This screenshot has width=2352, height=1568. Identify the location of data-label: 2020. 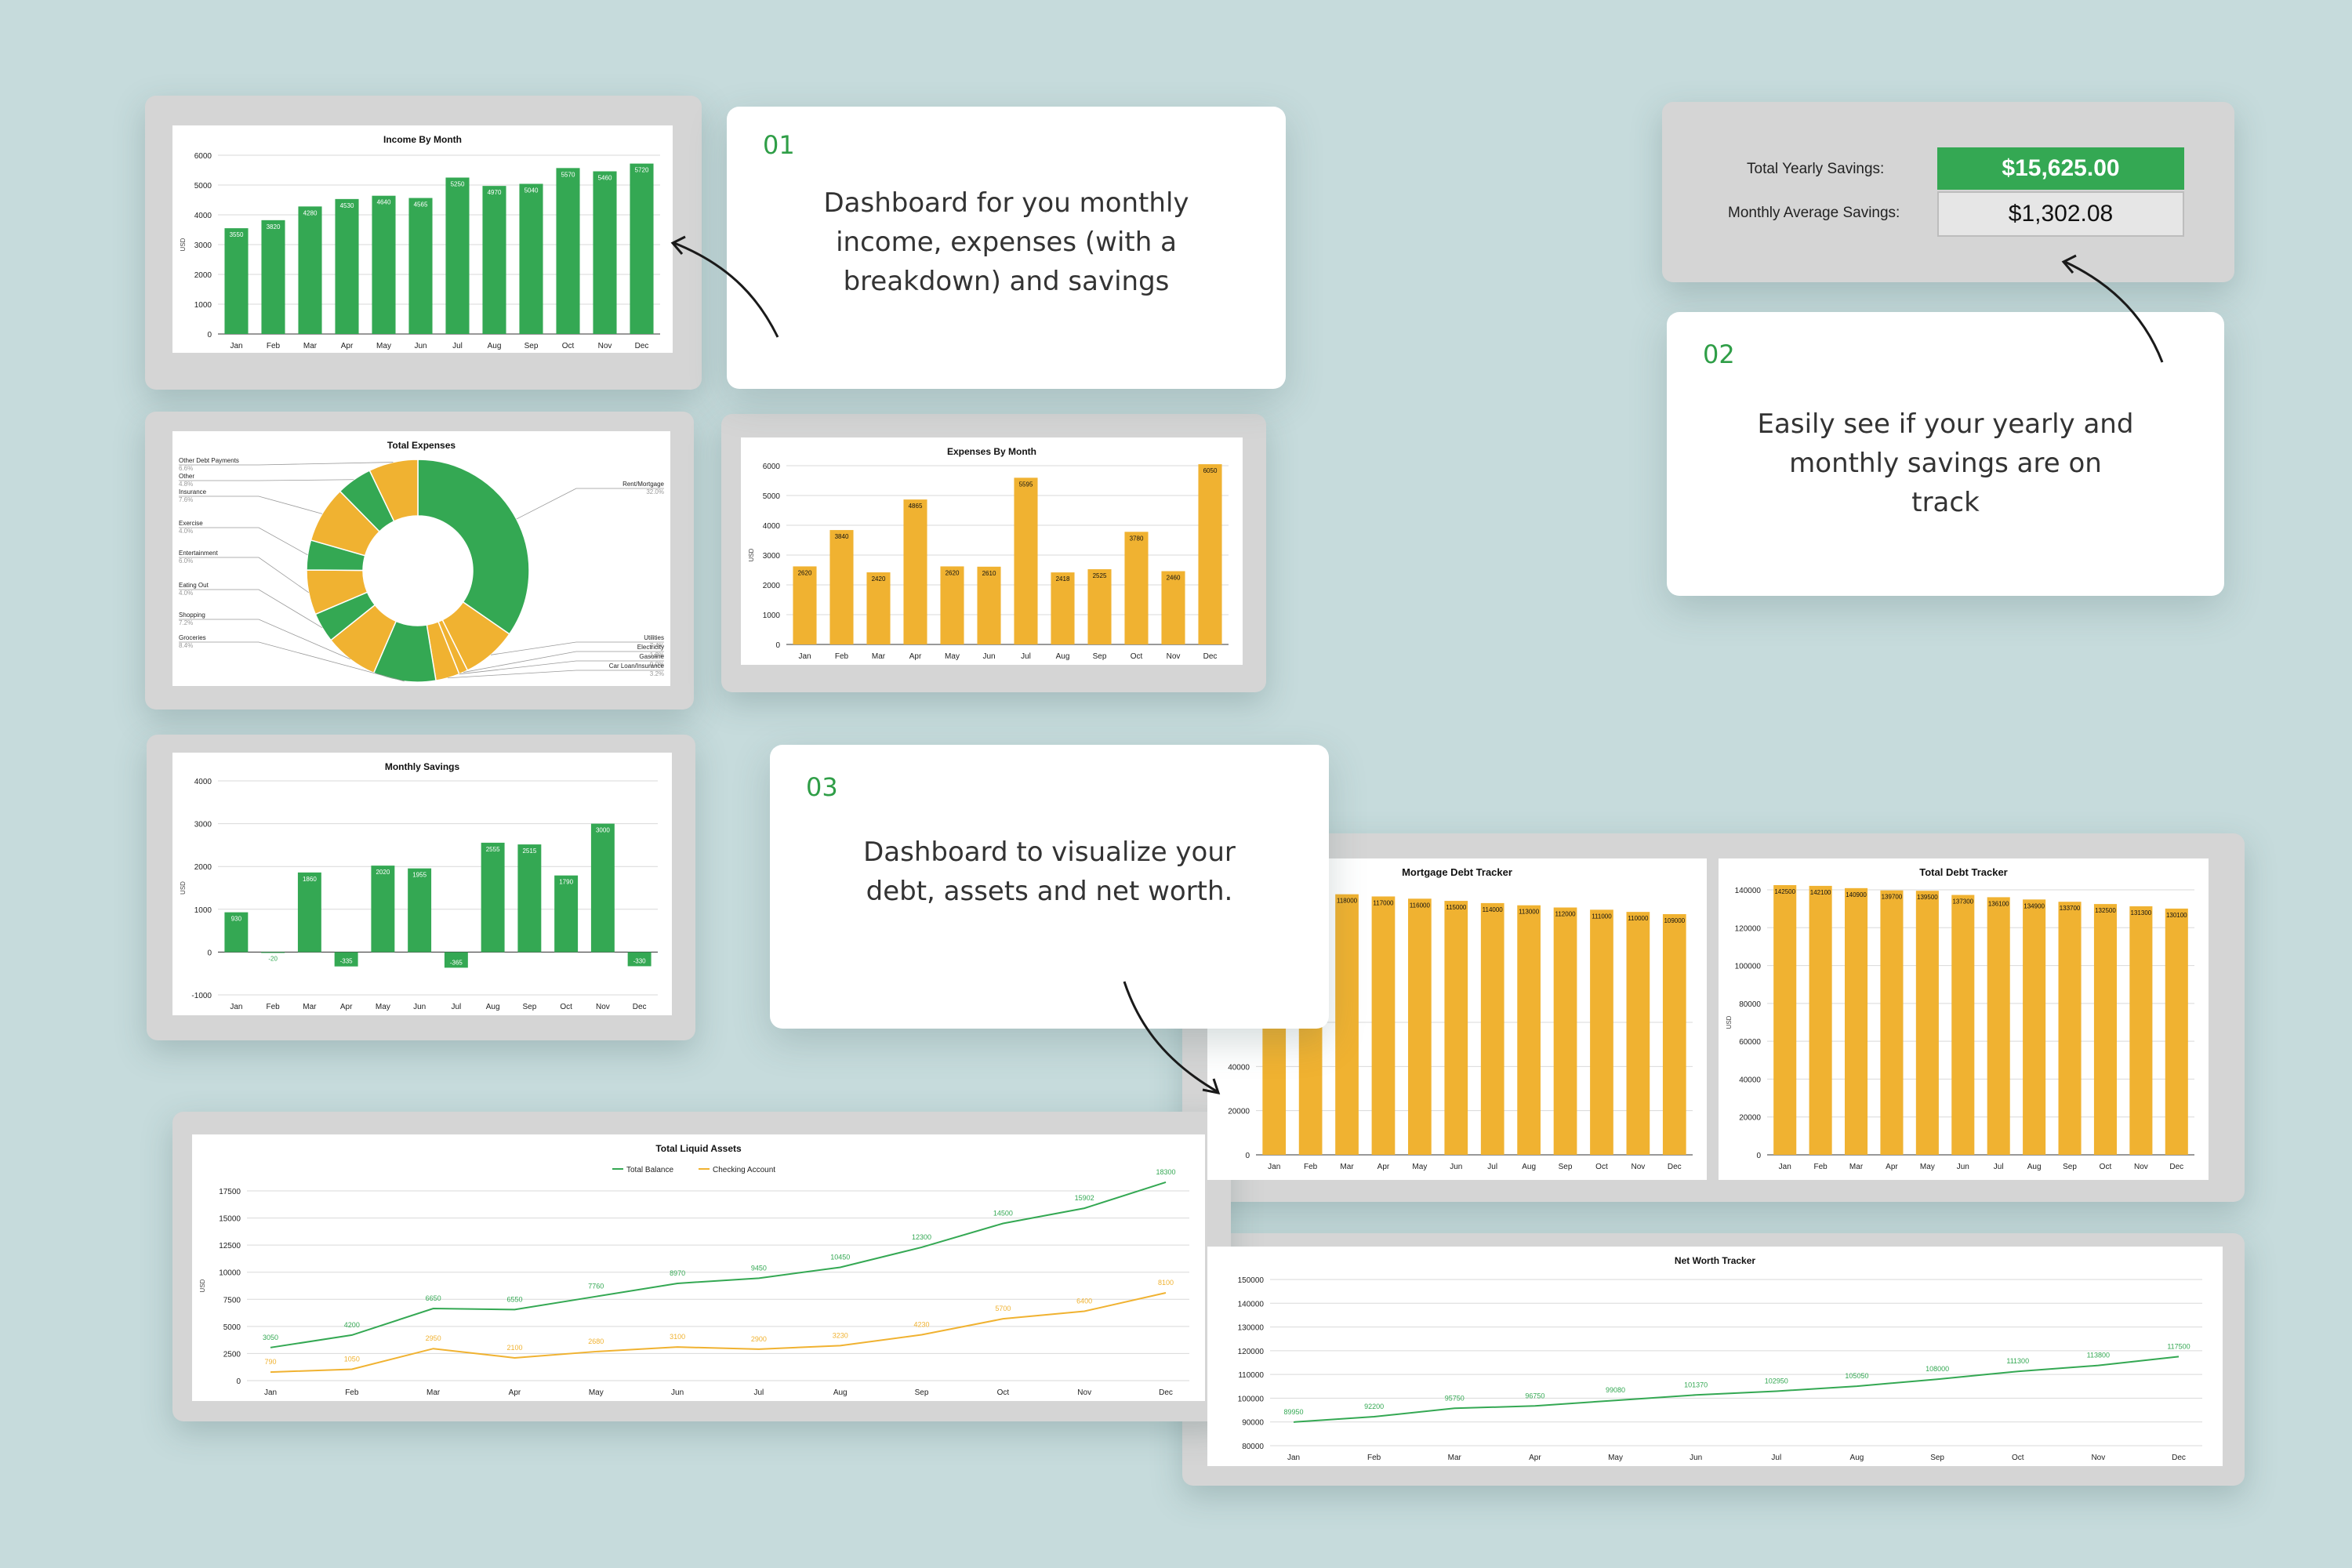
(383, 873).